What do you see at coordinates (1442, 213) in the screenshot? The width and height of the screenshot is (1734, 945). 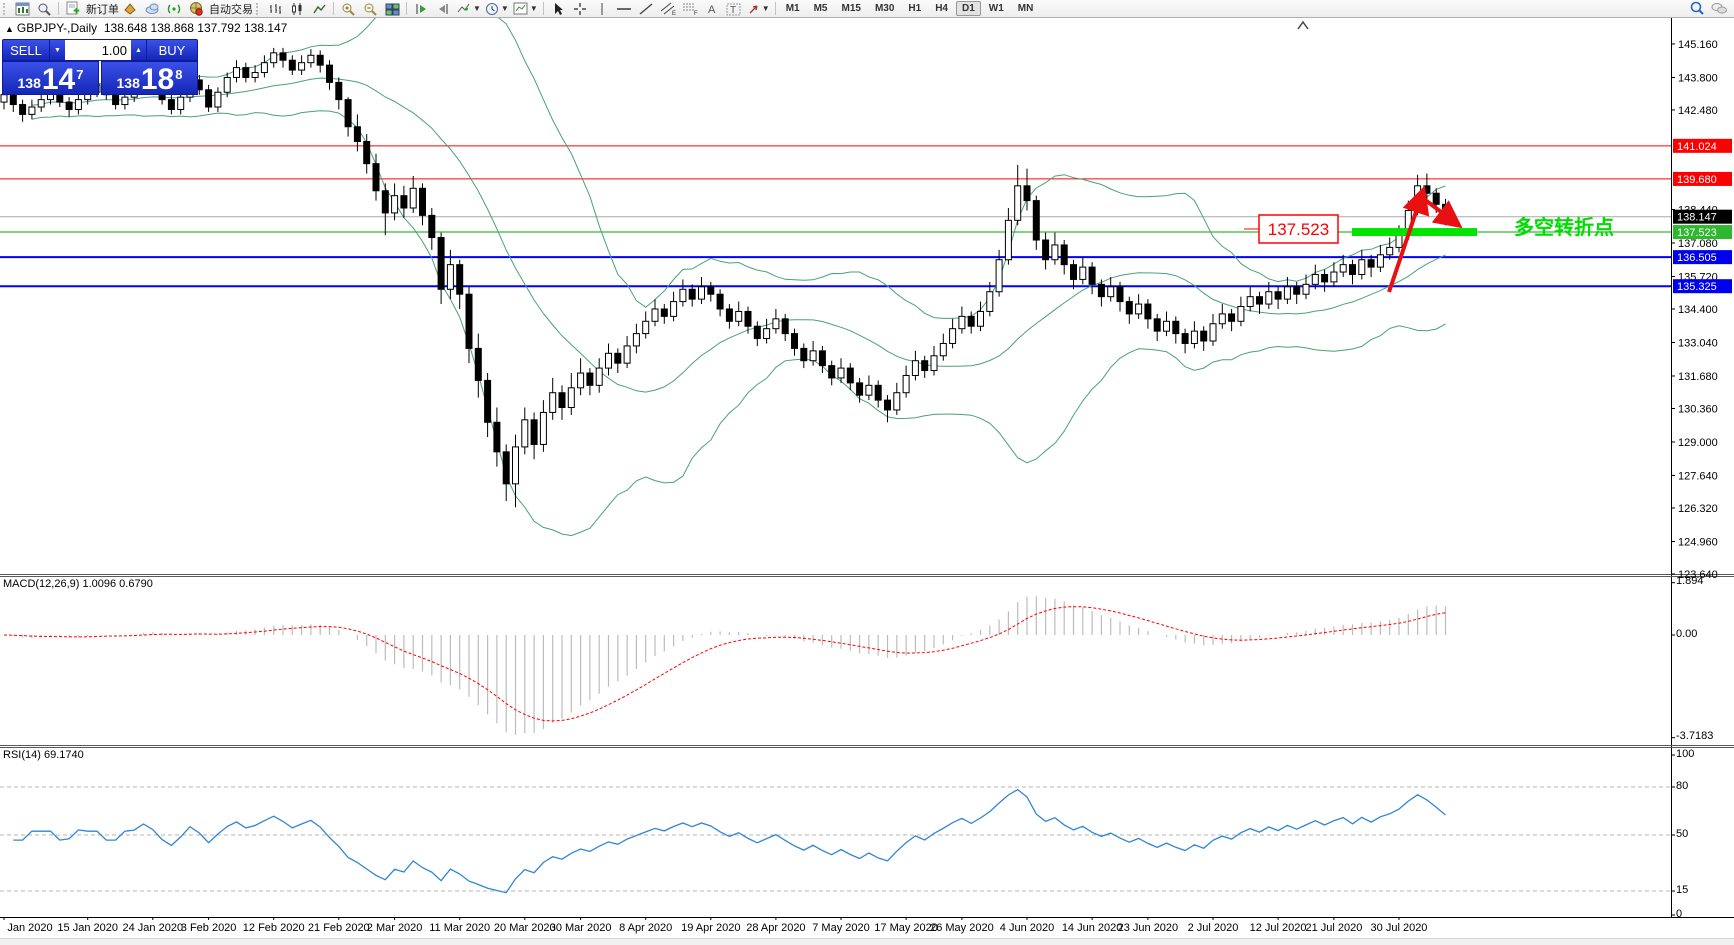 I see `red-arrow-down` at bounding box center [1442, 213].